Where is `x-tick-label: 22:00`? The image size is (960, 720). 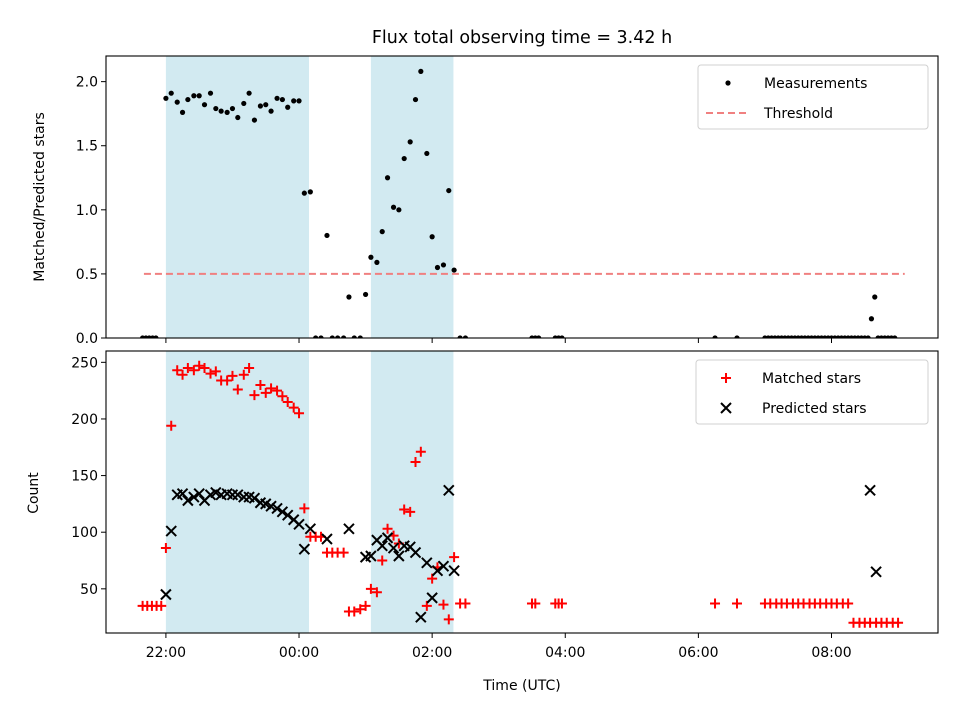
x-tick-label: 22:00 is located at coordinates (166, 653).